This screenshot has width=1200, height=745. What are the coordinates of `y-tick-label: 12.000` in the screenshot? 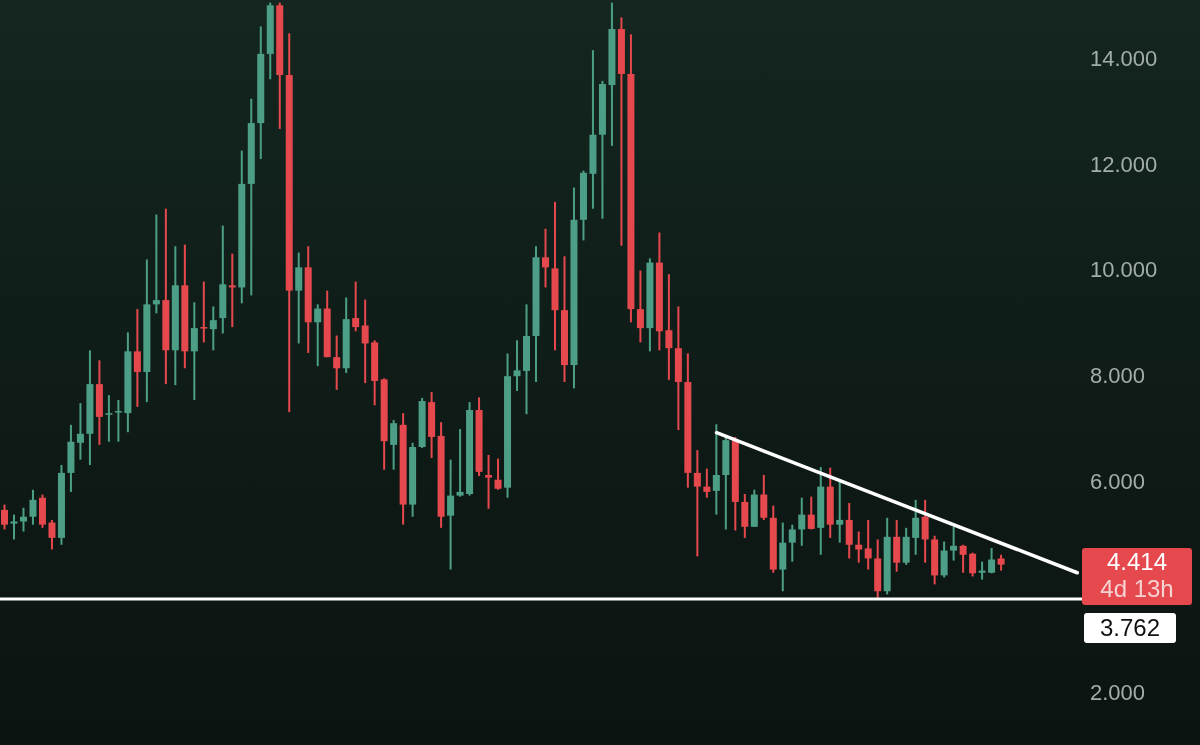 It's located at (1124, 164).